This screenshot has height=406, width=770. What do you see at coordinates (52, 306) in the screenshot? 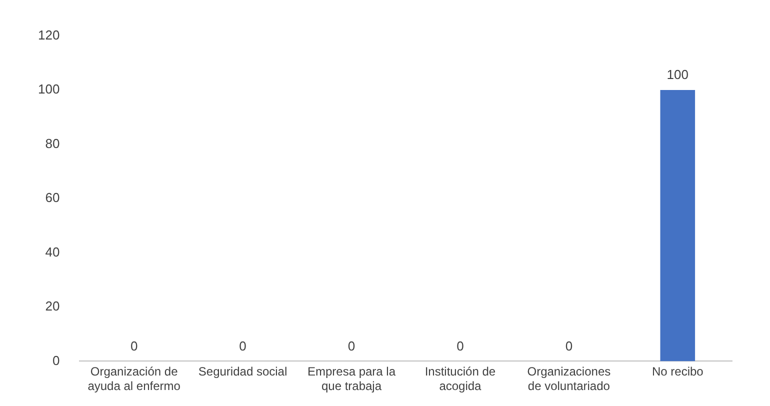
I see `y-tick-label: 20` at bounding box center [52, 306].